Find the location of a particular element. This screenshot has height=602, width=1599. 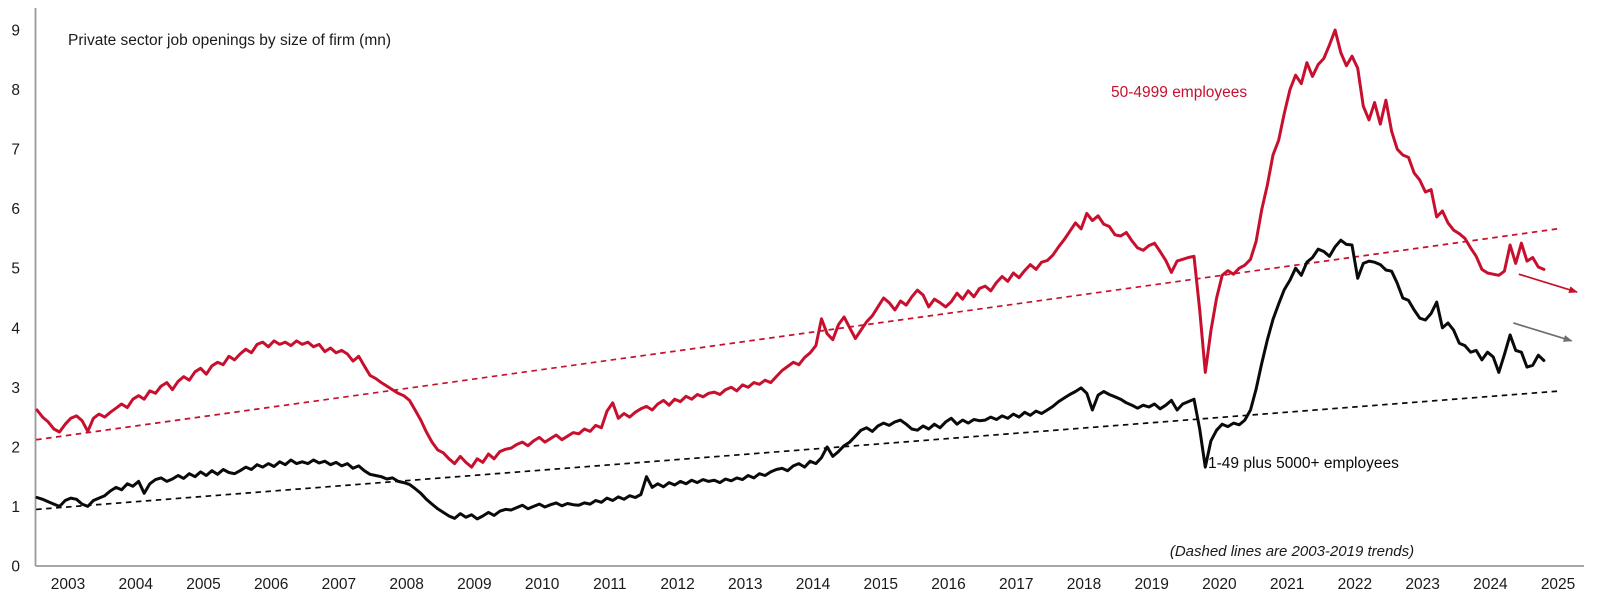

x-tick-label-2010: 2010 is located at coordinates (542, 584).